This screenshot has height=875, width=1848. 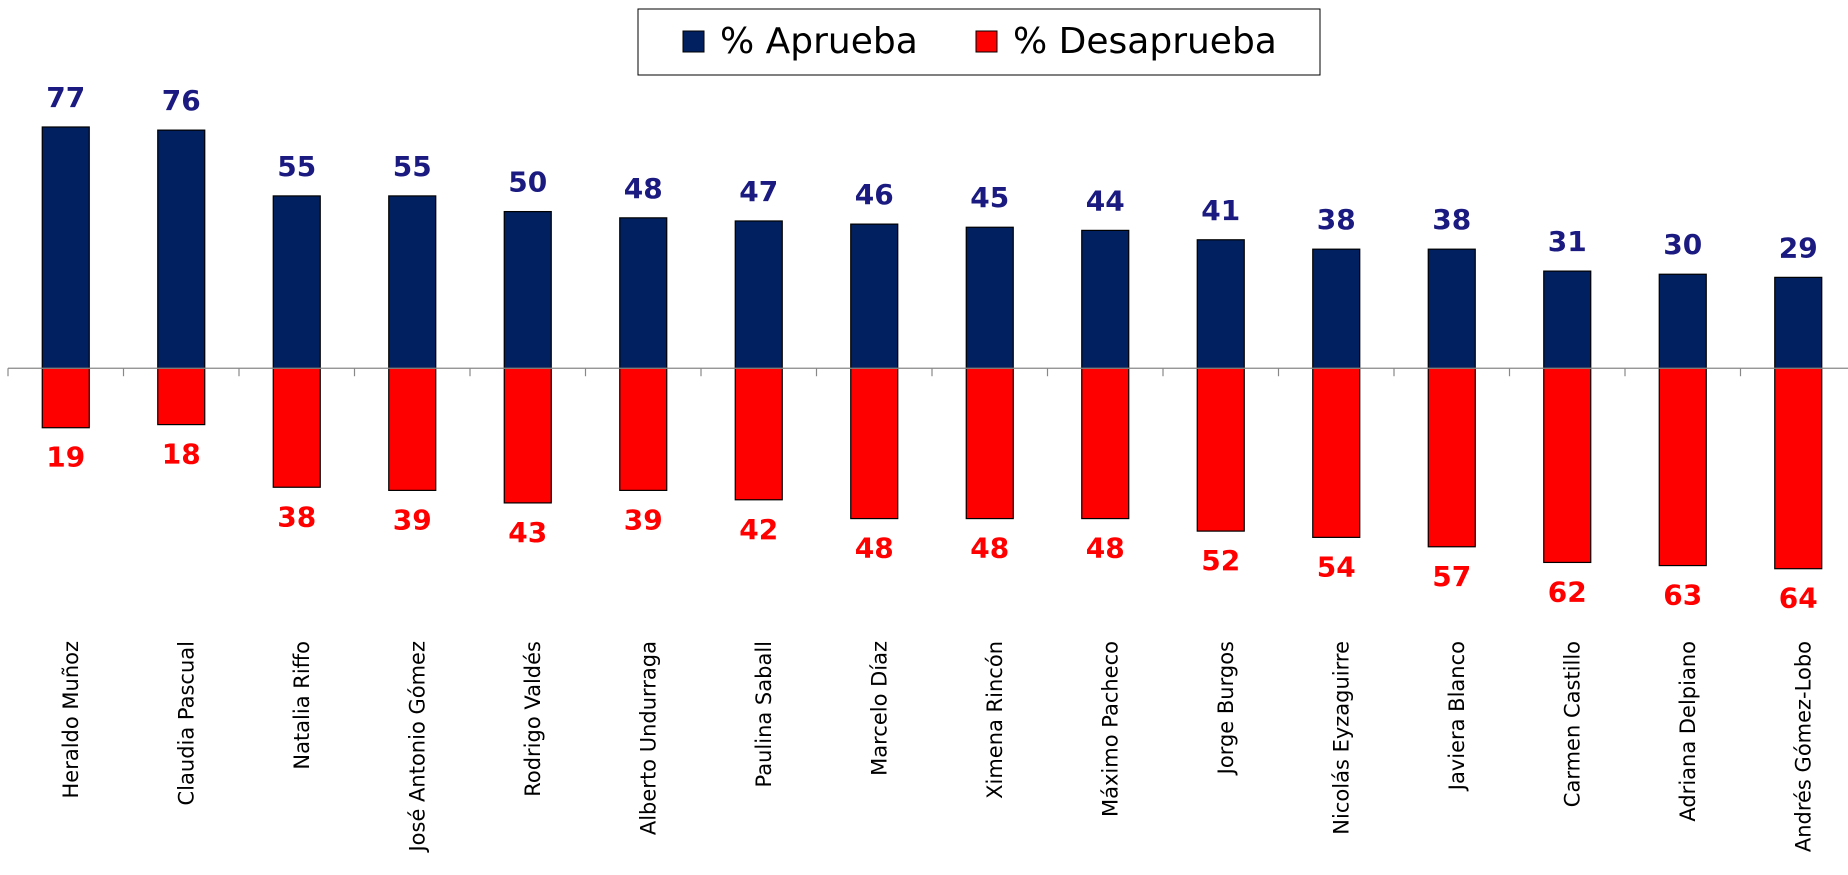 I want to click on x-tick-label: Jorge Burgos, so click(x=1226, y=708).